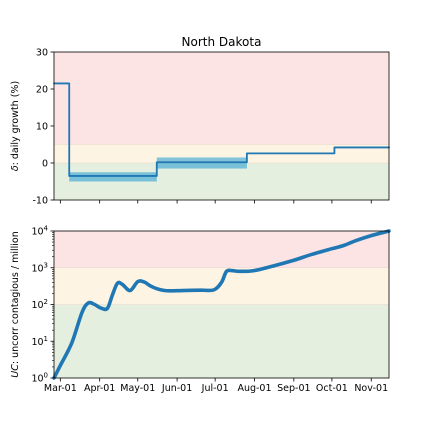  Describe the element at coordinates (222, 42) in the screenshot. I see `chart-title: North Dakota` at that location.